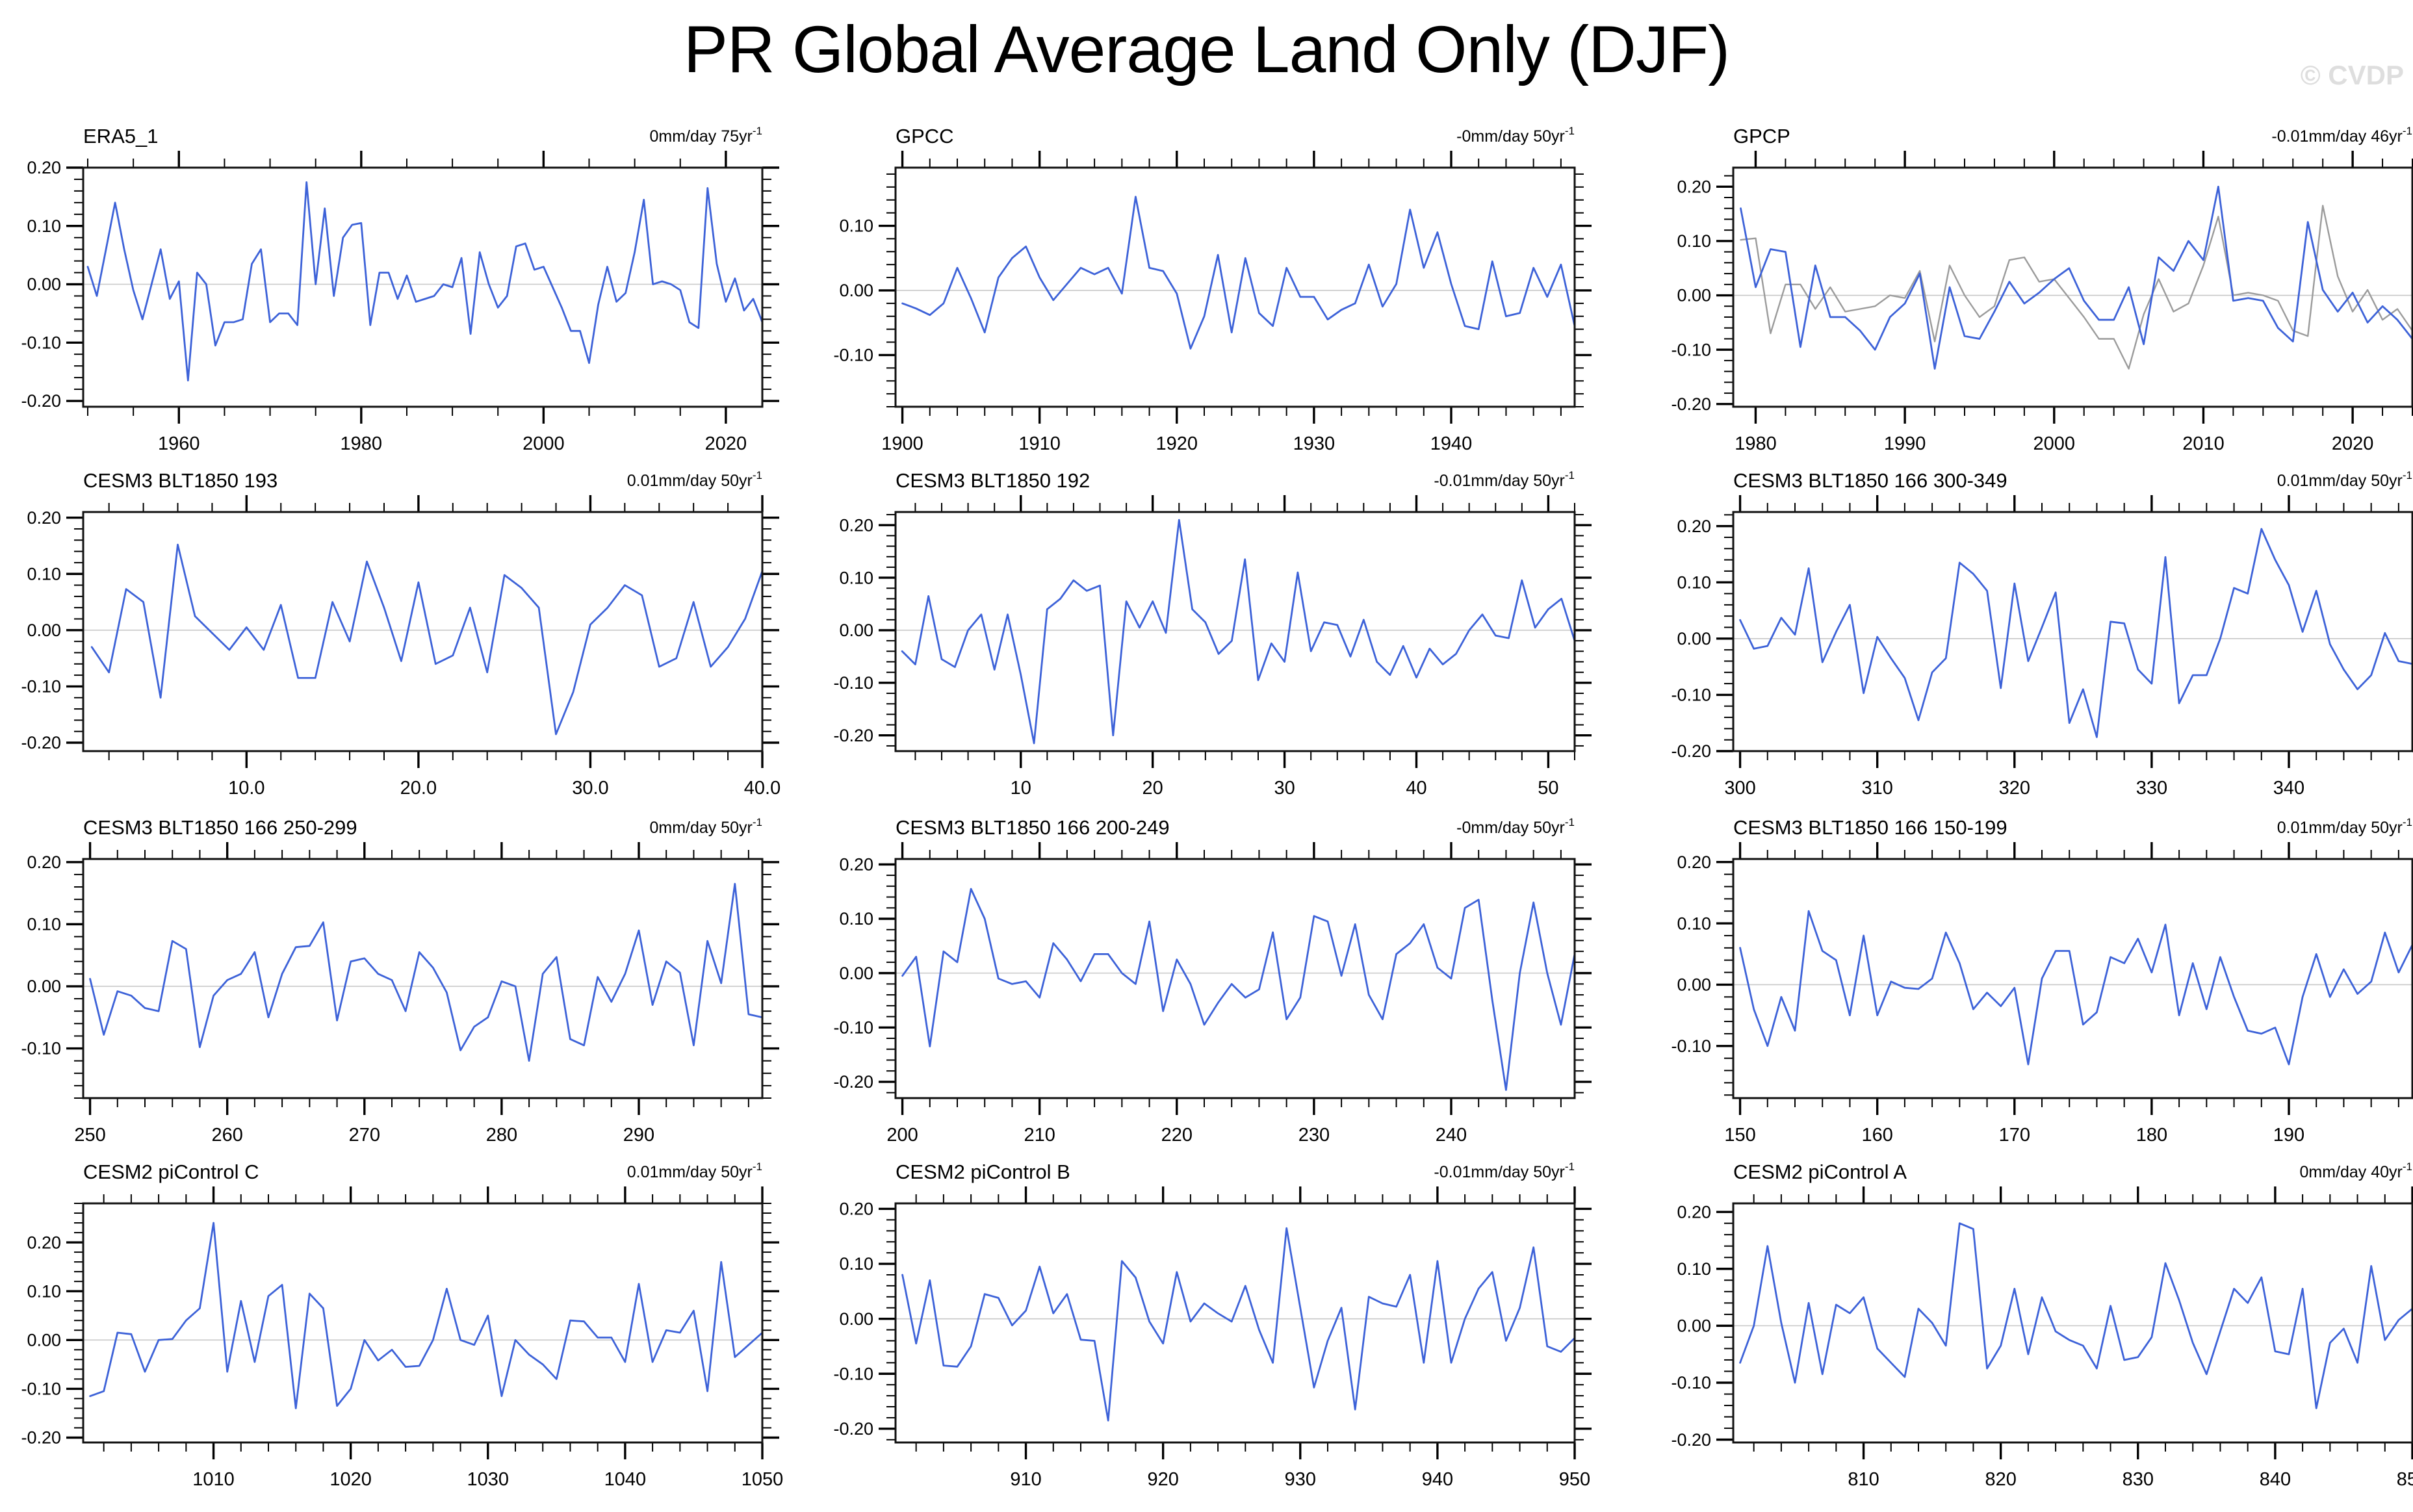 The height and width of the screenshot is (1512, 2413). I want to click on x-axis-ticks: 300 310 320 330 340, so click(2062, 647).